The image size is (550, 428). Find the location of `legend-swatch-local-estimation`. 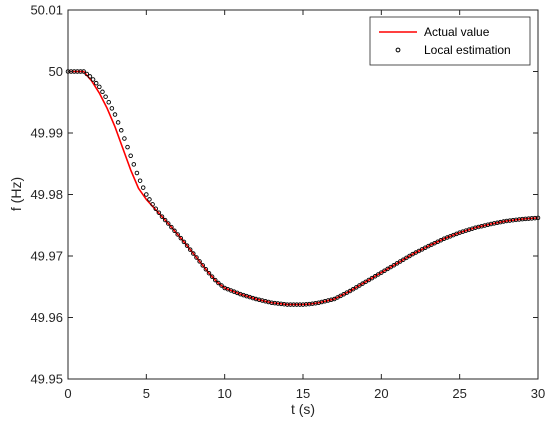

legend-swatch-local-estimation is located at coordinates (398, 50).